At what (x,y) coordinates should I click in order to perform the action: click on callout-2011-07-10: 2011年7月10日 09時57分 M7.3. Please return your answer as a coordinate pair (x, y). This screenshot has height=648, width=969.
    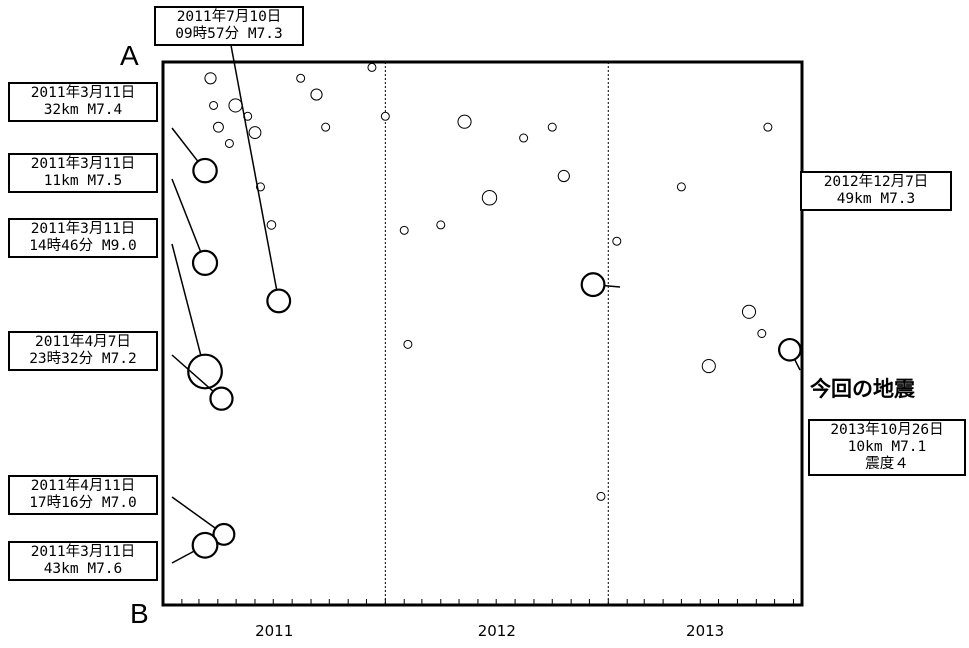
    Looking at the image, I should click on (229, 26).